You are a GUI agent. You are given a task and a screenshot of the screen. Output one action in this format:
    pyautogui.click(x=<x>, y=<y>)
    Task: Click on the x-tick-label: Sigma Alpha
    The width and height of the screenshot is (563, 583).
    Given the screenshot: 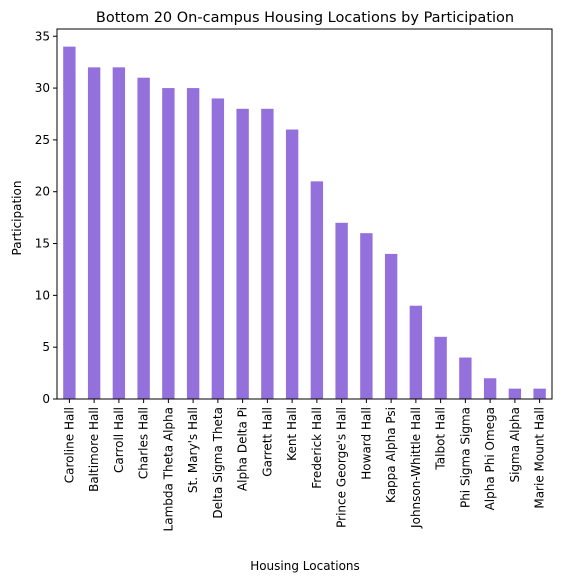 What is the action you would take?
    pyautogui.click(x=515, y=445)
    